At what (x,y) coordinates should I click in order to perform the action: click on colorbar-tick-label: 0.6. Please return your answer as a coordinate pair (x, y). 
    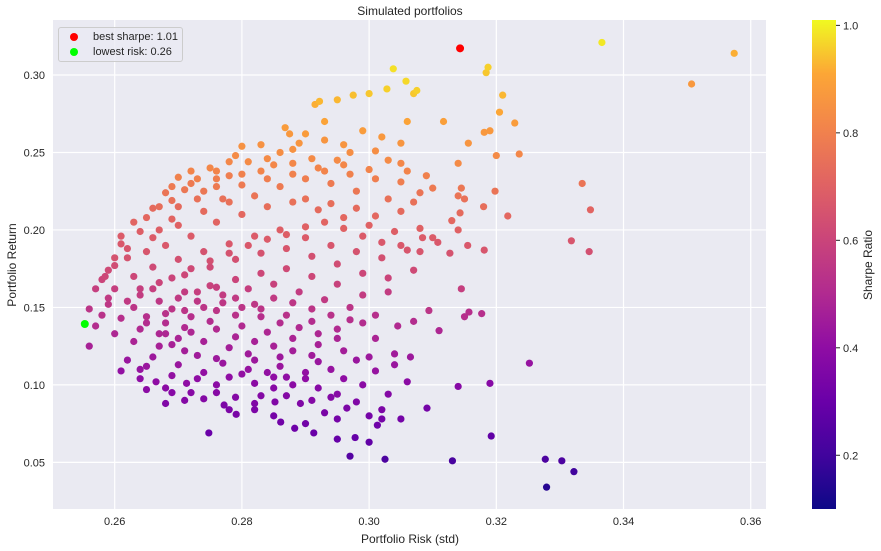
    Looking at the image, I should click on (850, 241).